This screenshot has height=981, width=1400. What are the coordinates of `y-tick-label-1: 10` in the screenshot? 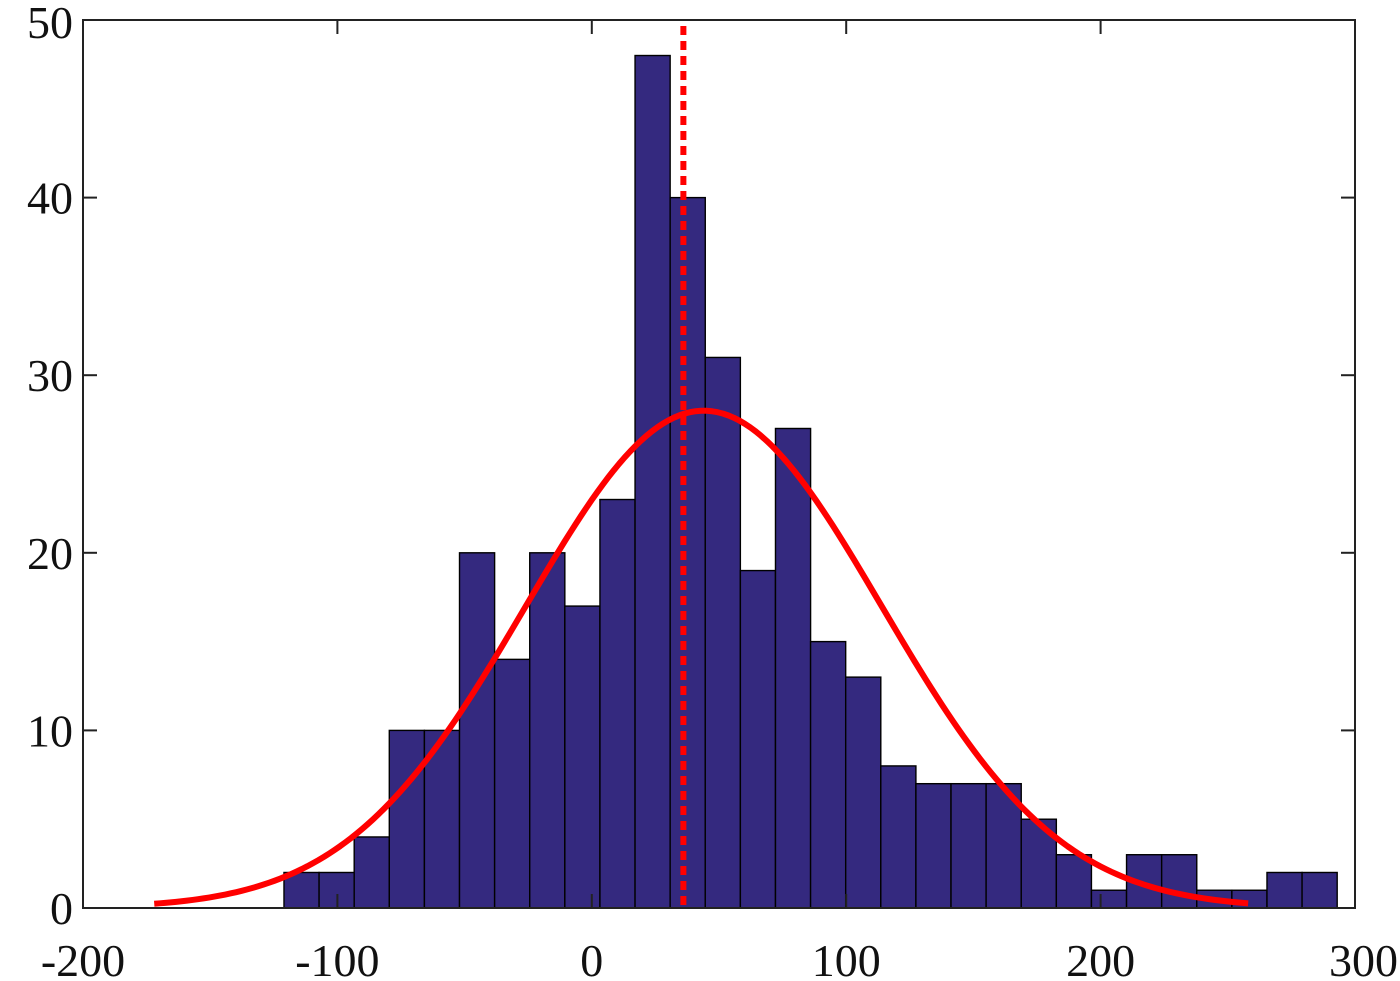 It's located at (50, 730).